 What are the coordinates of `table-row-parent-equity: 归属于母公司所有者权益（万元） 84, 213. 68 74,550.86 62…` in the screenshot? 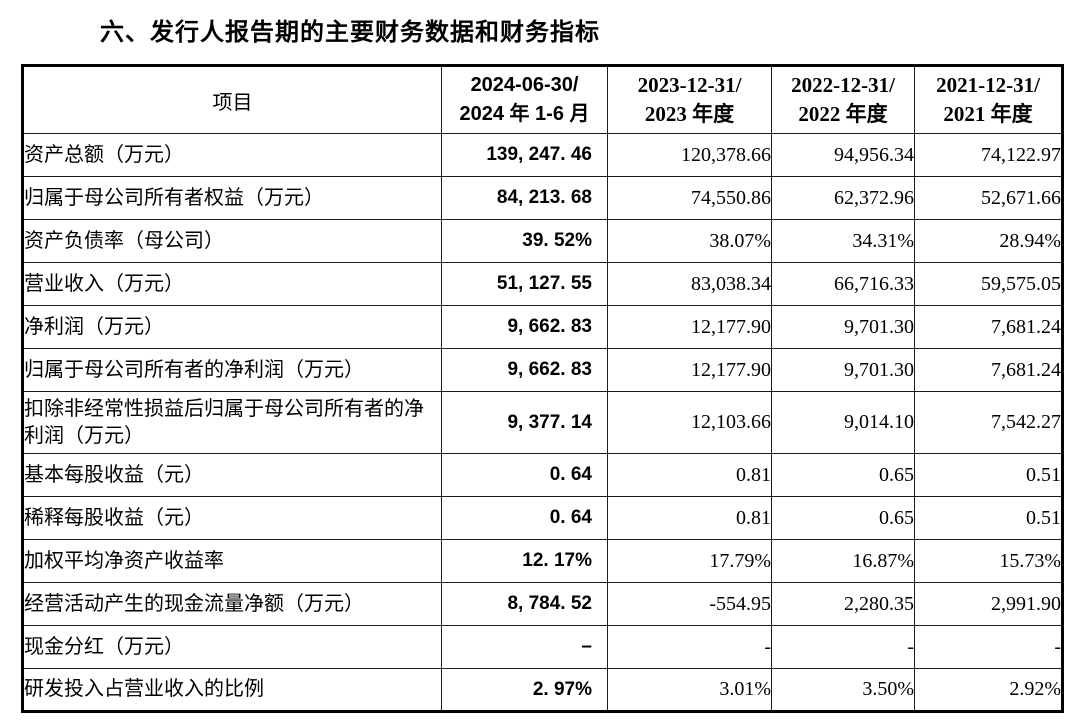 It's located at (542, 198).